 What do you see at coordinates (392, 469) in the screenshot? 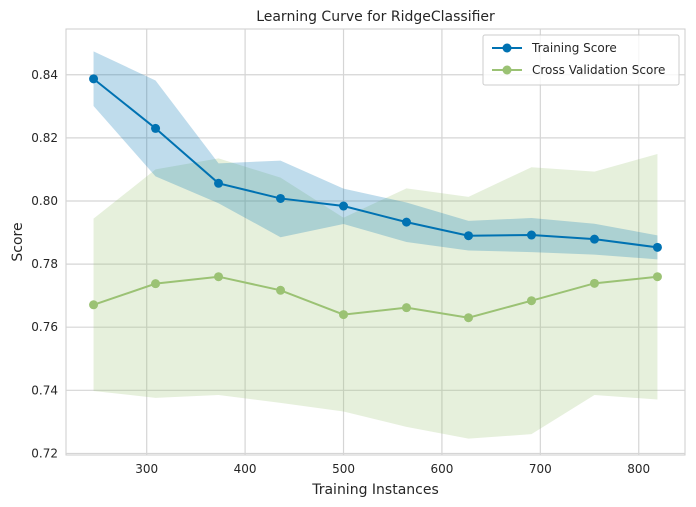
I see `x-tick-labels: 300 400 500 600 700 800` at bounding box center [392, 469].